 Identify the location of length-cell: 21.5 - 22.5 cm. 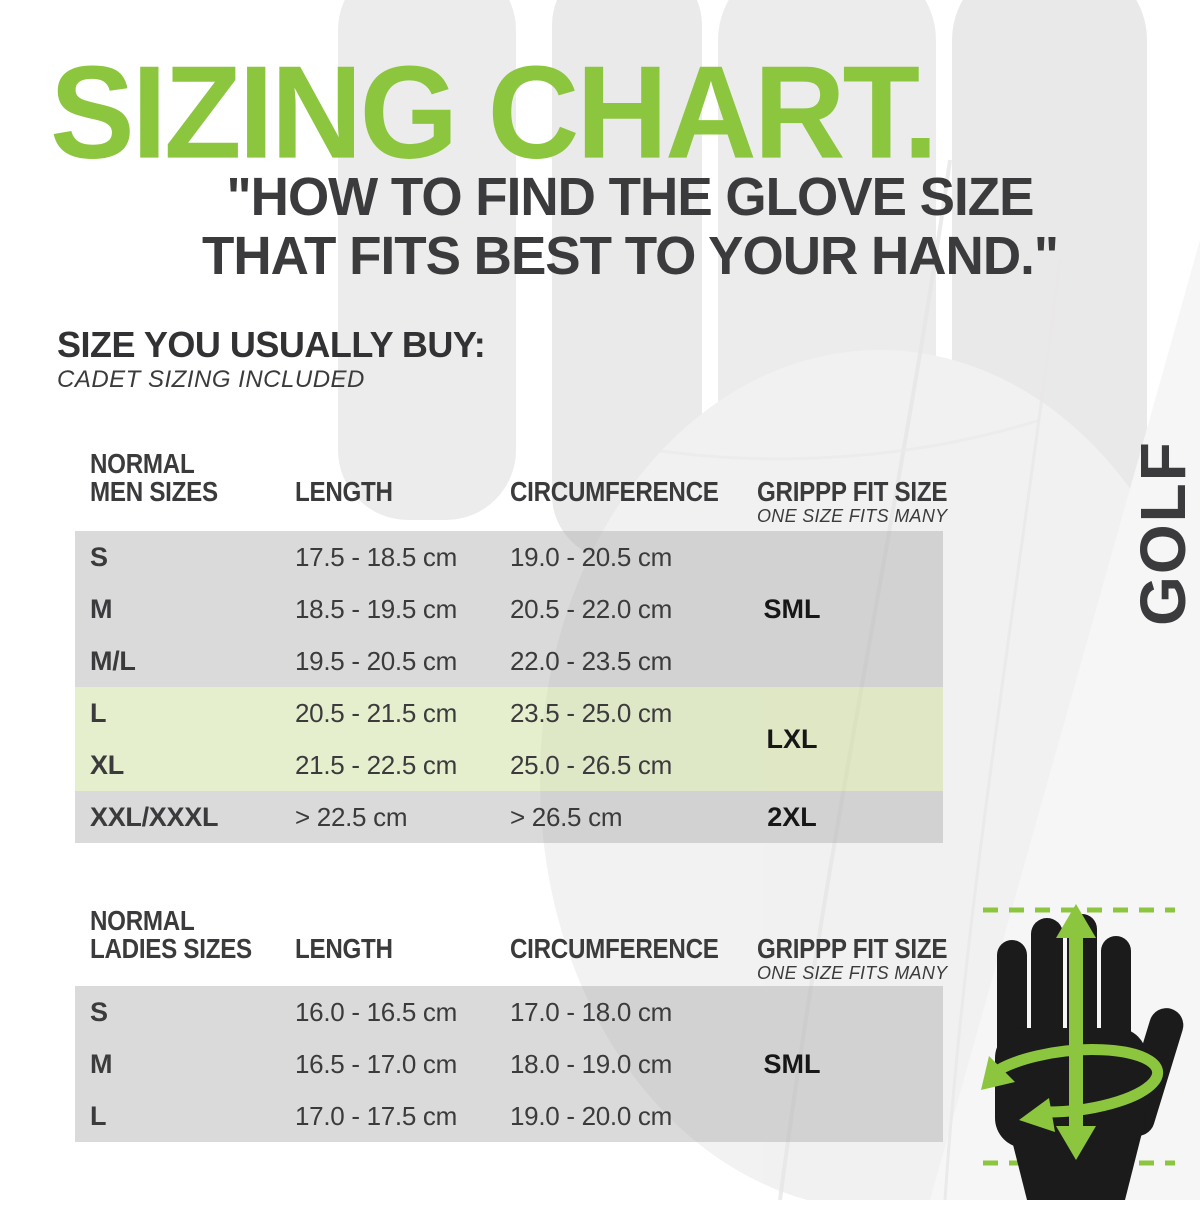
(376, 764).